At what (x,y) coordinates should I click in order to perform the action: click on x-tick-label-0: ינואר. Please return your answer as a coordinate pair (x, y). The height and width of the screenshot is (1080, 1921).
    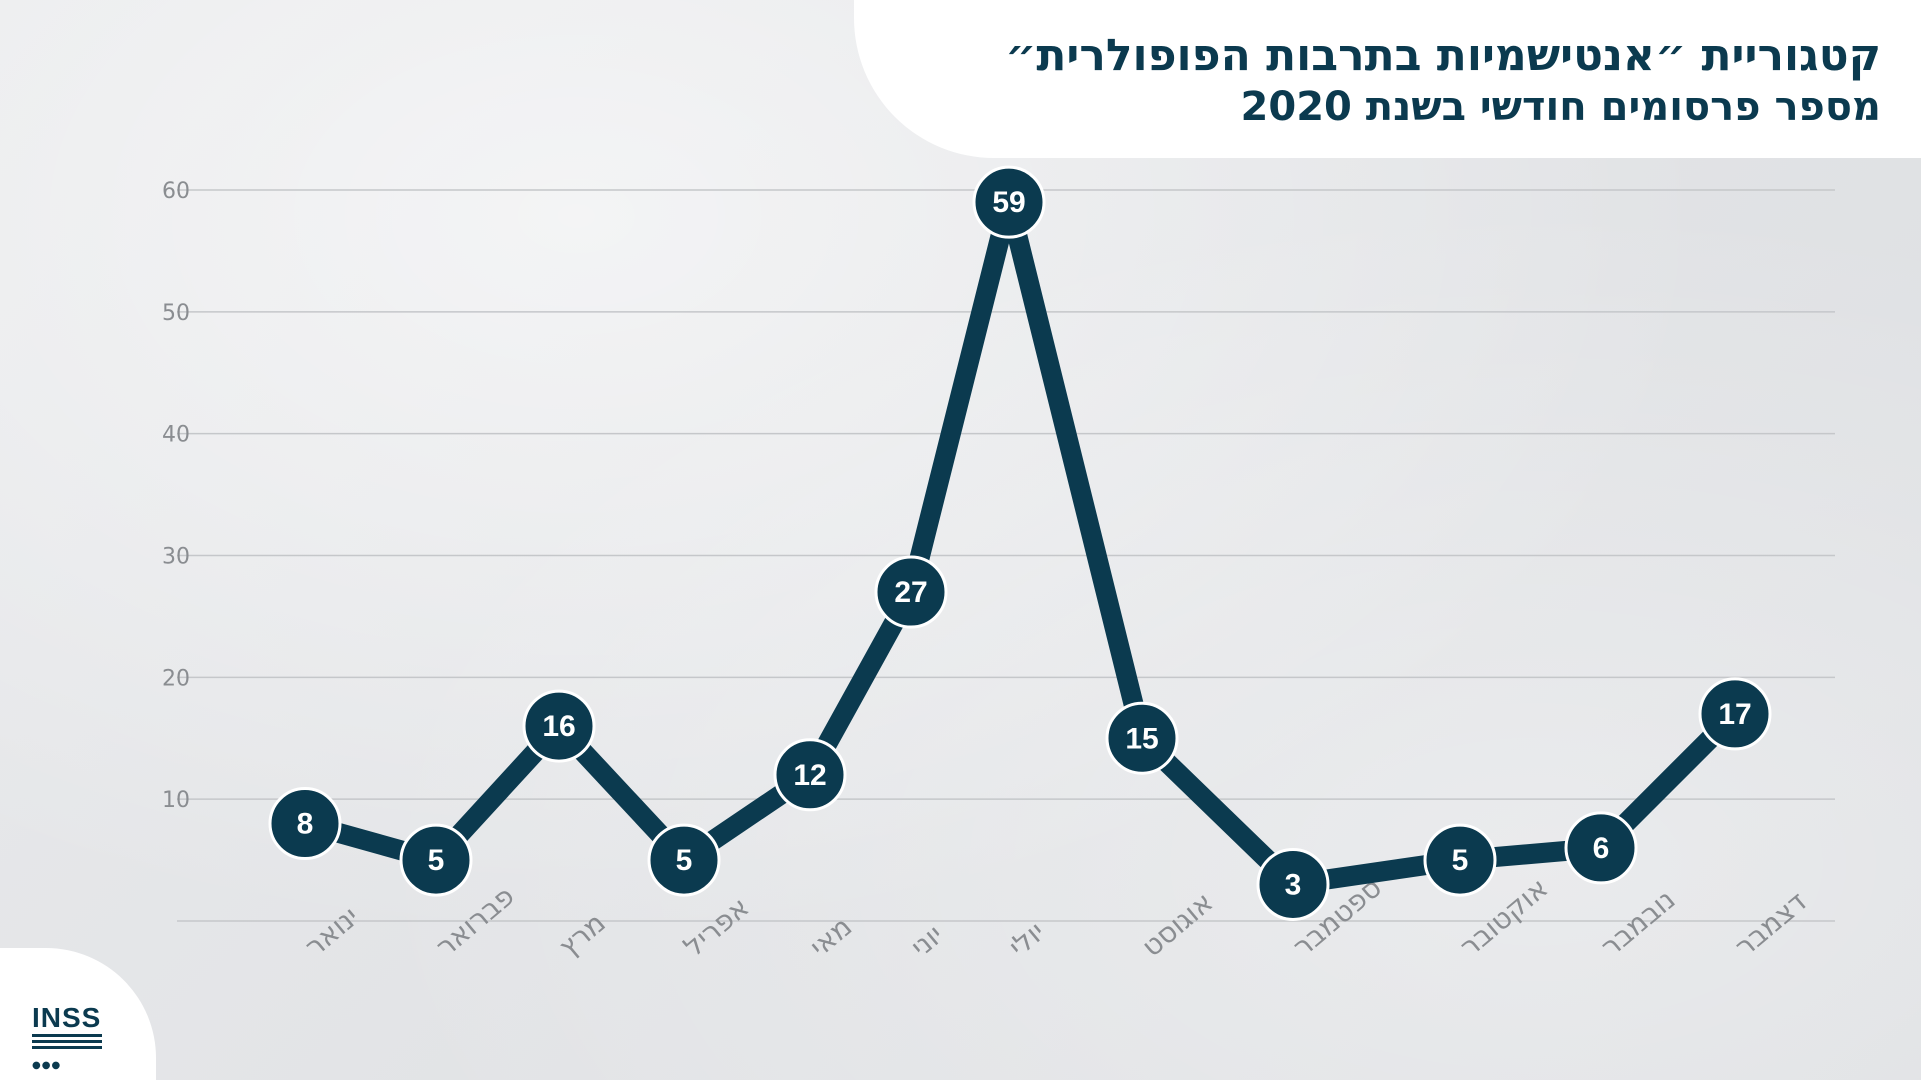
    Looking at the image, I should click on (331, 932).